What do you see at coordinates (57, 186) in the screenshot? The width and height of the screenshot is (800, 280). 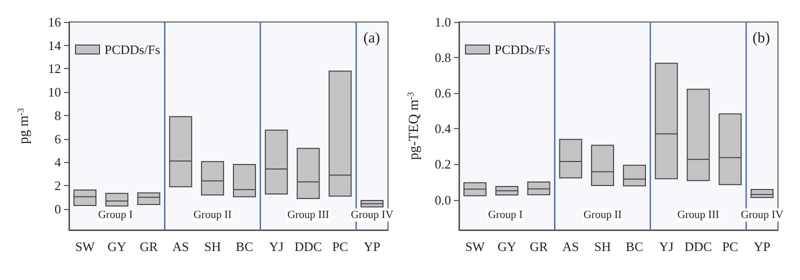 I see `y-tick-label: 2` at bounding box center [57, 186].